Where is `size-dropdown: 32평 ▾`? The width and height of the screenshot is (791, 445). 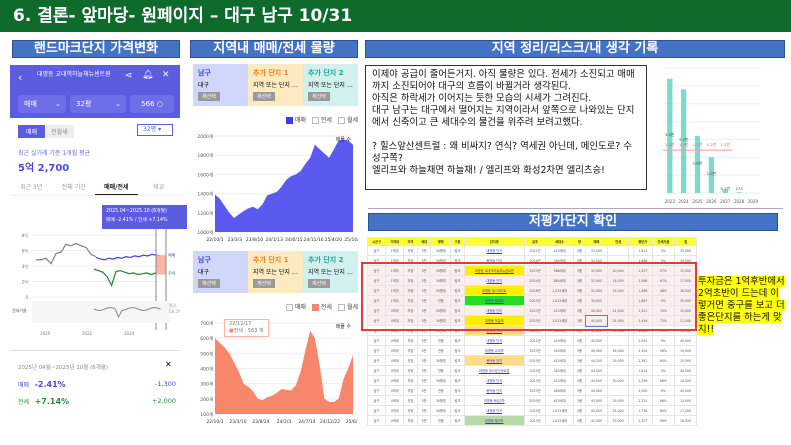
size-dropdown: 32평 ▾ is located at coordinates (155, 130).